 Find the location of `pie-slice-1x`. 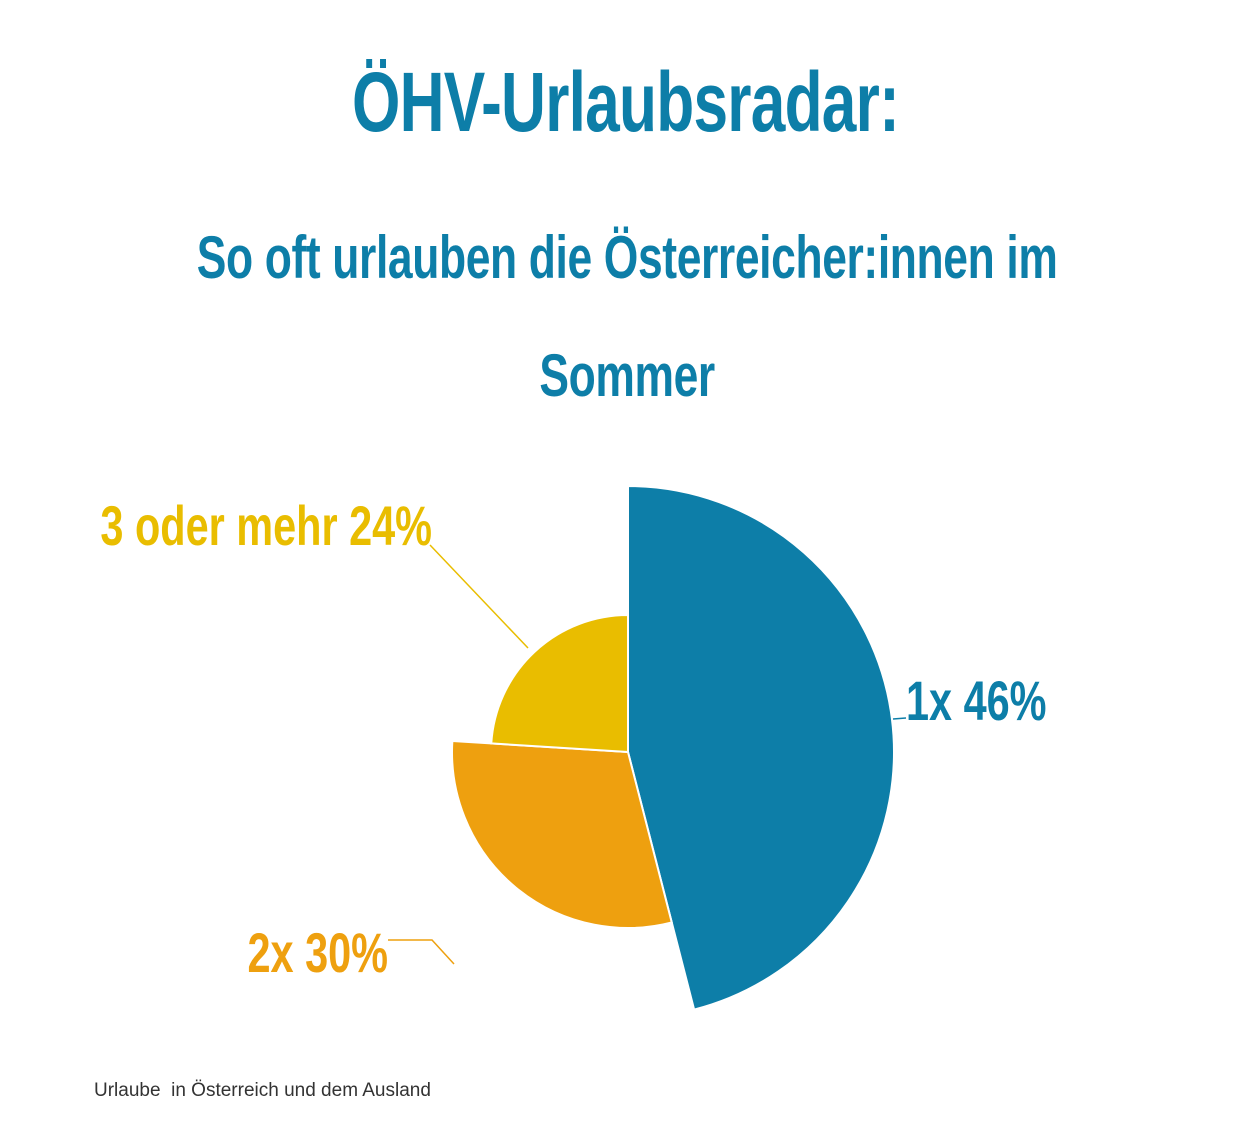

pie-slice-1x is located at coordinates (761, 747).